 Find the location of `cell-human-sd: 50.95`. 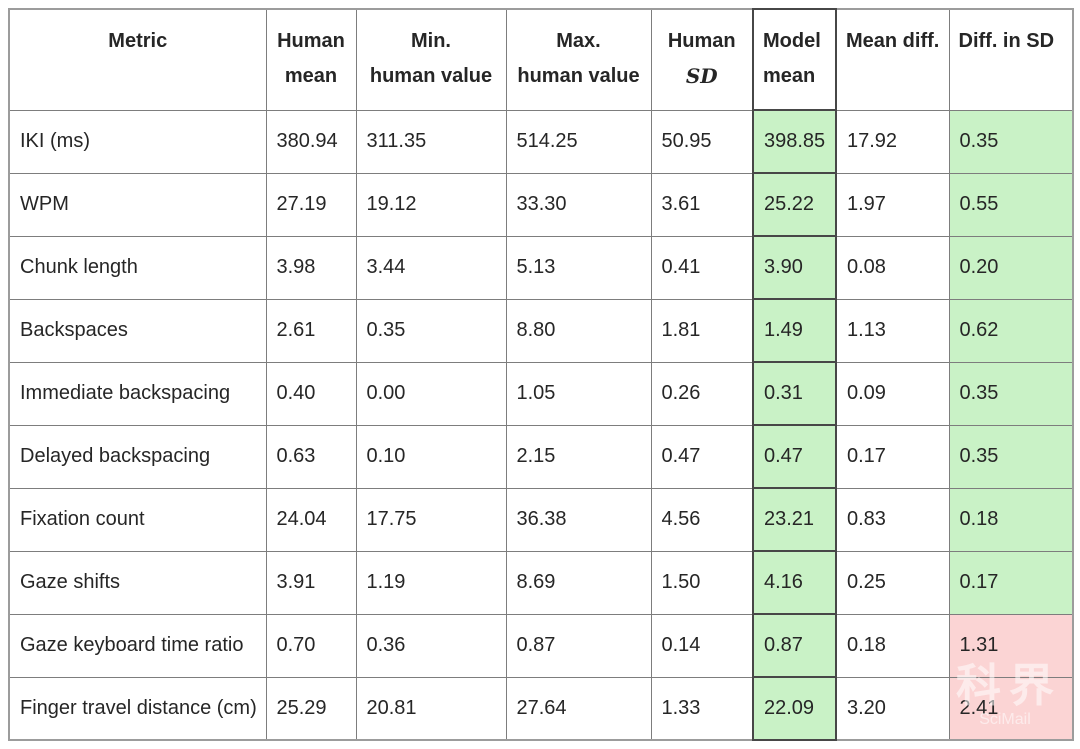

cell-human-sd: 50.95 is located at coordinates (702, 141).